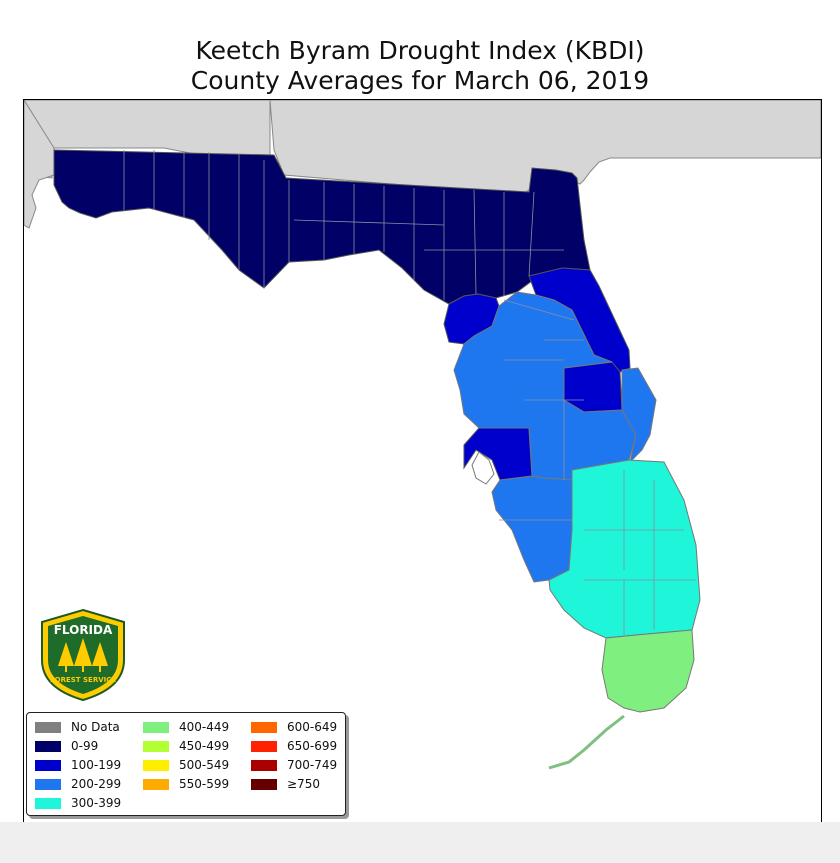 This screenshot has width=840, height=863. I want to click on legend-label: ≥750, so click(303, 784).